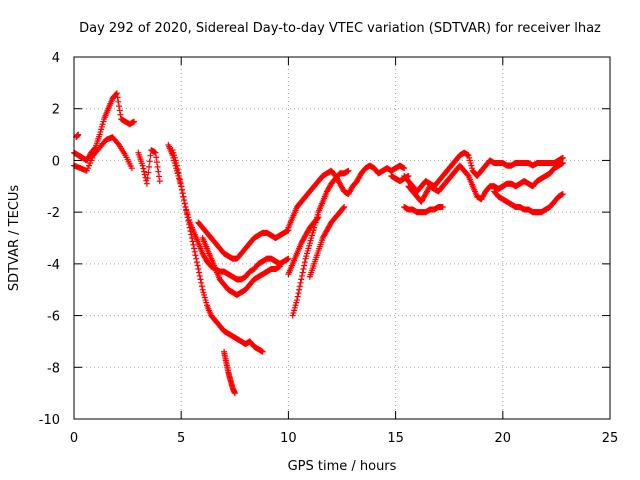 The height and width of the screenshot is (480, 640). What do you see at coordinates (400, 178) in the screenshot?
I see `series-track-r` at bounding box center [400, 178].